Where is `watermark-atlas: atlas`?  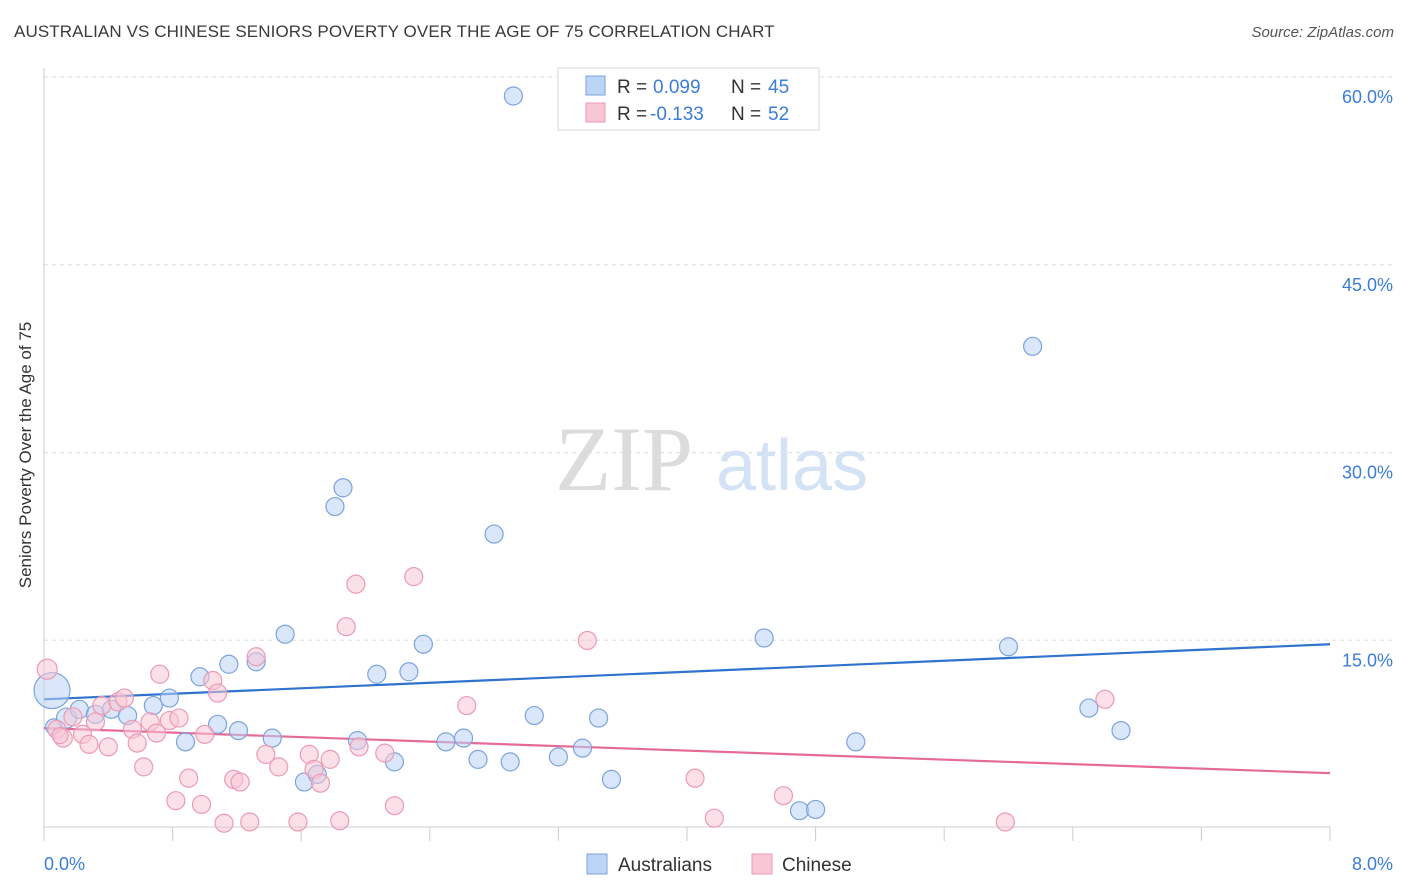 watermark-atlas: atlas is located at coordinates (792, 466).